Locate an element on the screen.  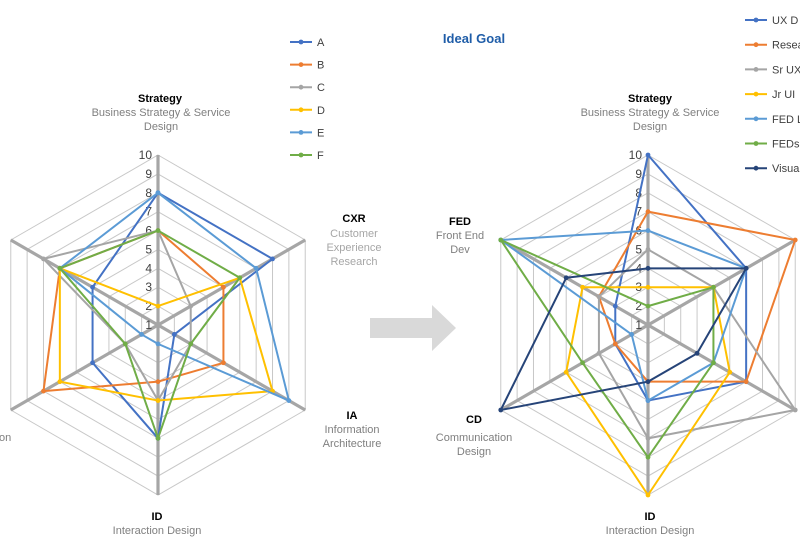
right-axis-label-id: ID Interaction Design is located at coordinates (650, 524).